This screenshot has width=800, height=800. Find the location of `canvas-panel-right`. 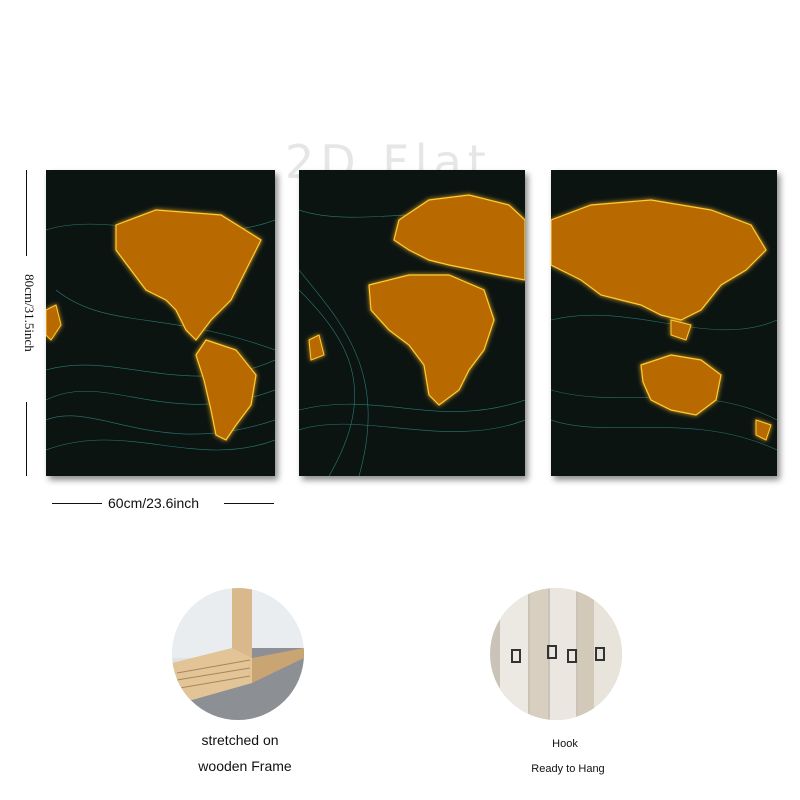

canvas-panel-right is located at coordinates (664, 323).